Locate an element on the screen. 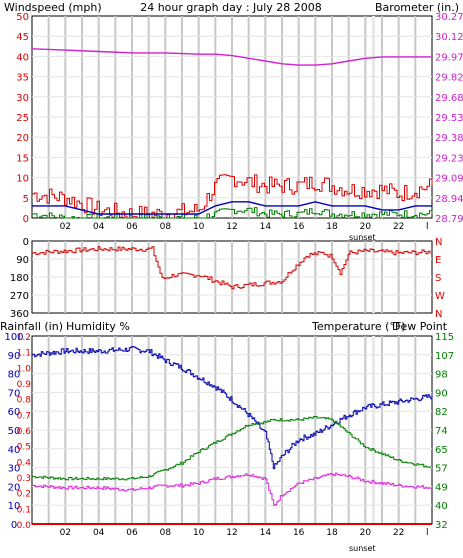 The height and width of the screenshot is (558, 463). humidity-panel-x-tick-label: 08 is located at coordinates (166, 533).